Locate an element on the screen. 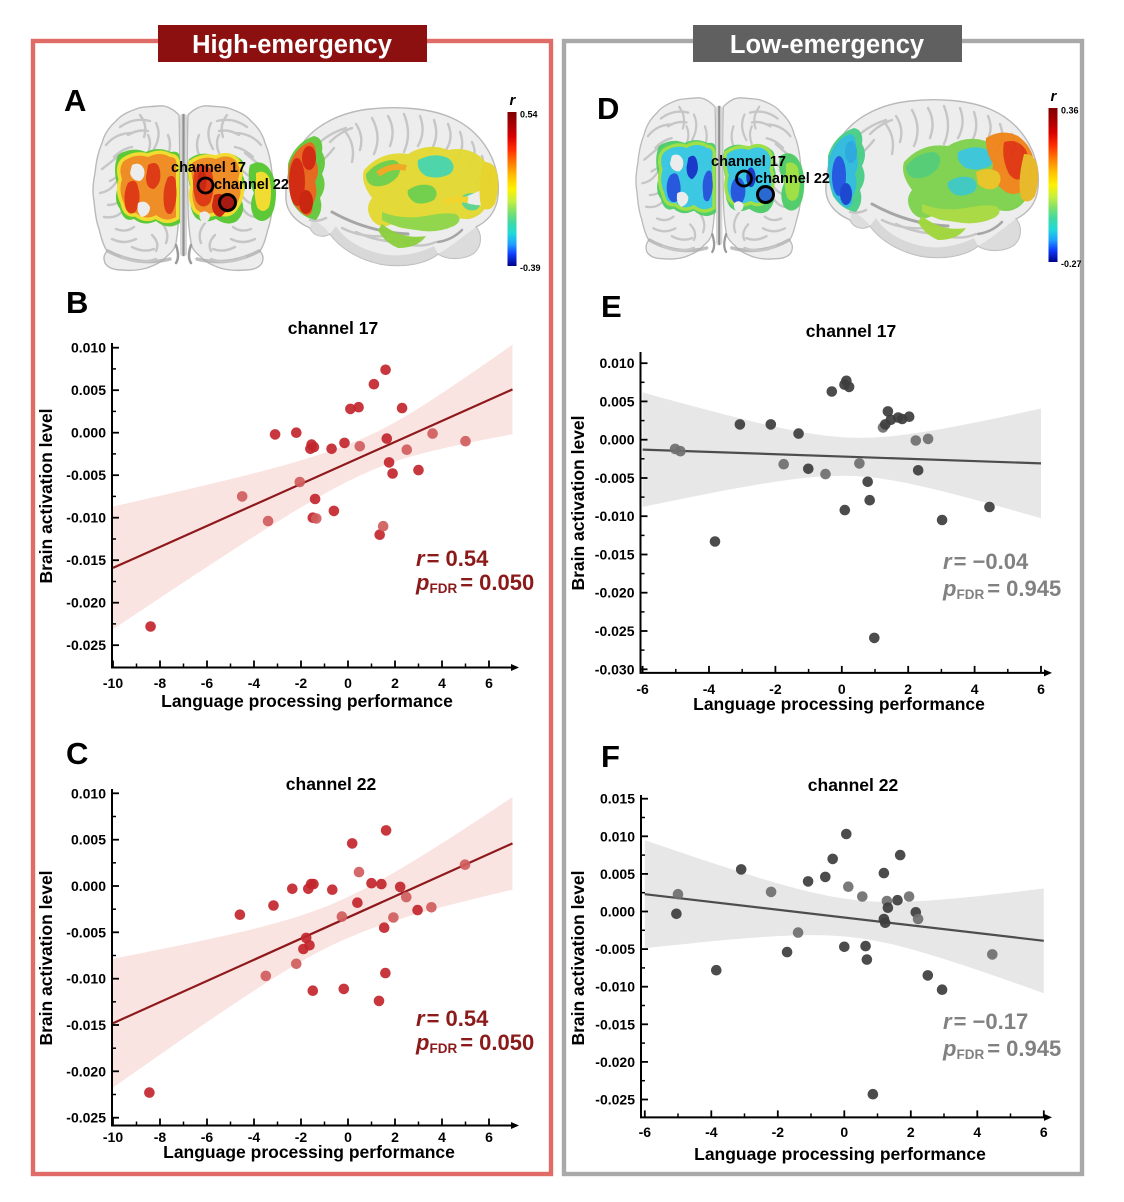 This screenshot has height=1202, width=1124. svg-text: C is located at coordinates (77, 753).